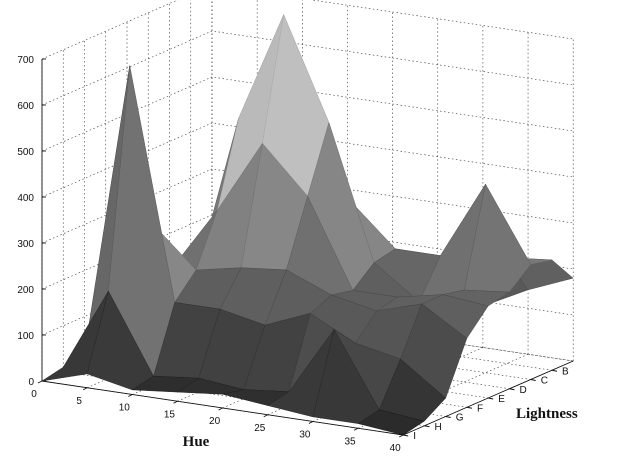 The width and height of the screenshot is (618, 460). I want to click on x-tick-label: 30, so click(305, 435).